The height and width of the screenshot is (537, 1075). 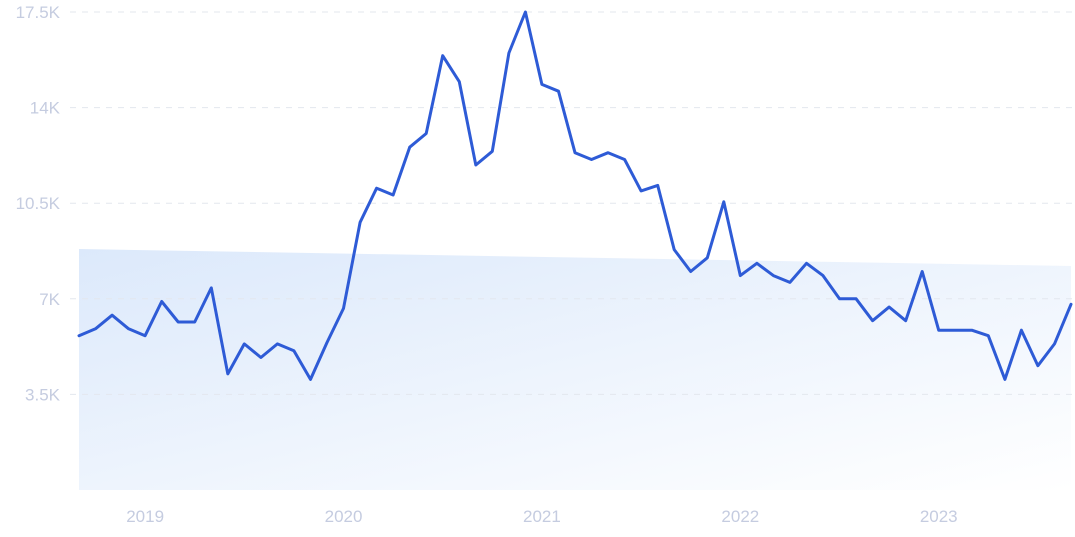 I want to click on x-tick-label: 2021, so click(x=542, y=516).